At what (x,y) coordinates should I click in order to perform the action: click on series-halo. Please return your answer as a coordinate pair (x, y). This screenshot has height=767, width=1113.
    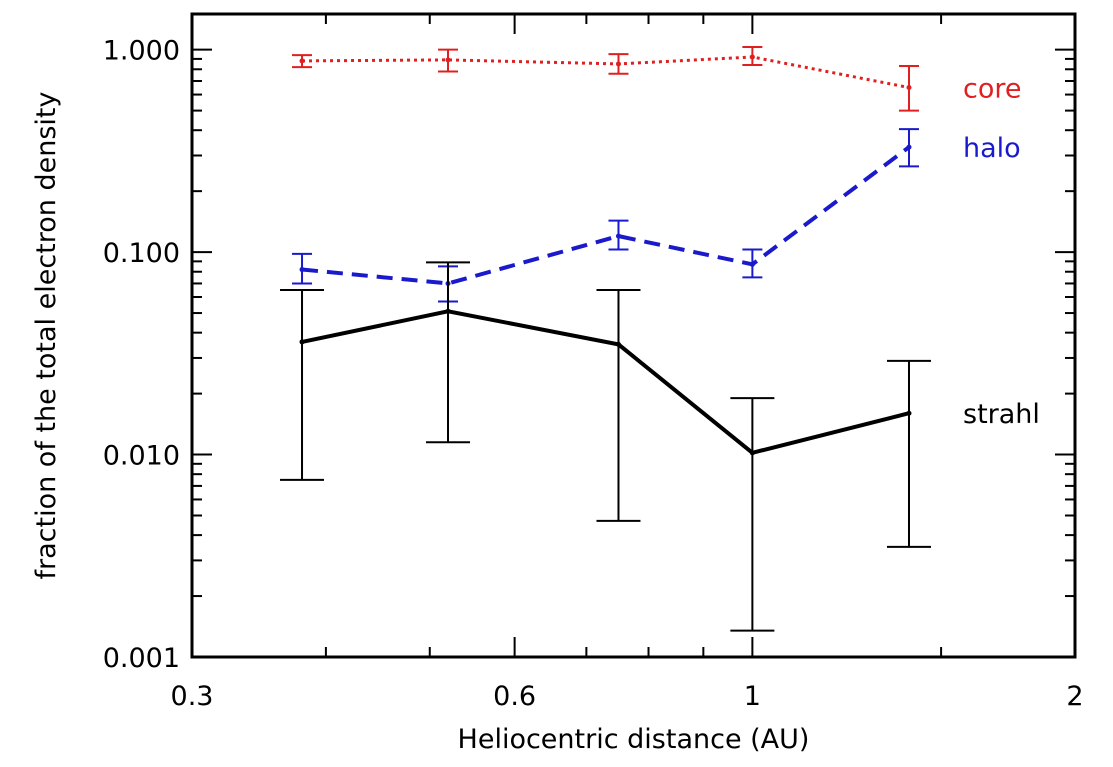
    Looking at the image, I should click on (605, 215).